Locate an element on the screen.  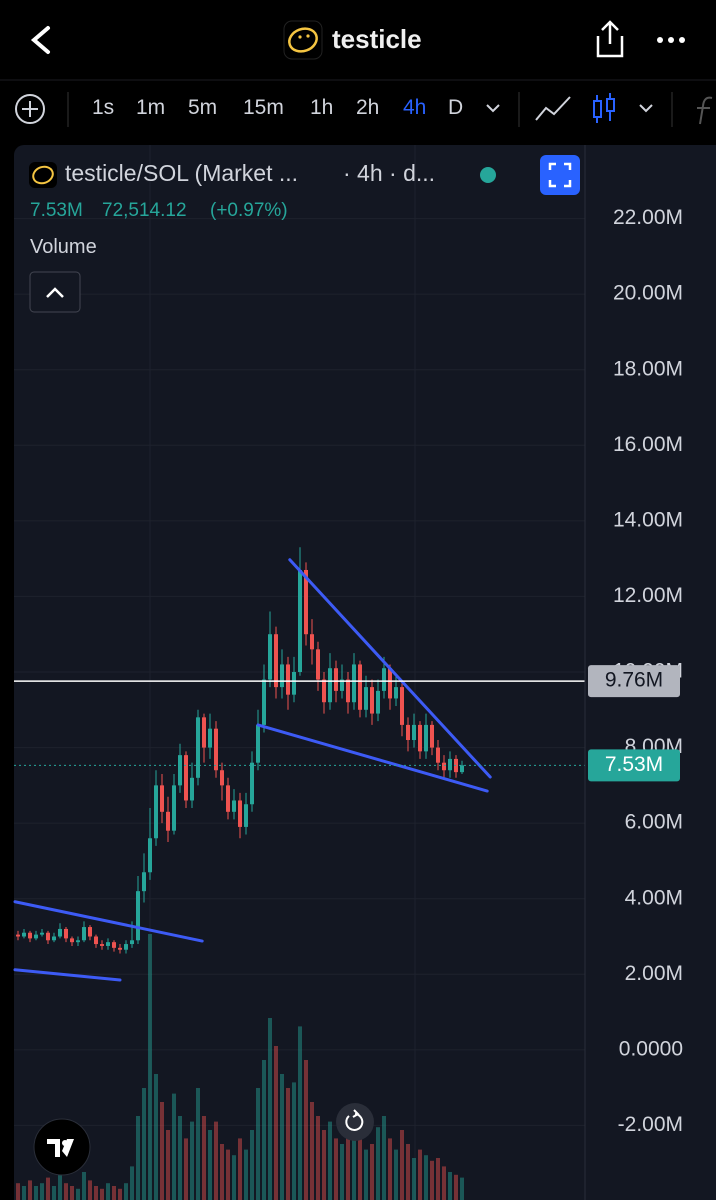
share-button is located at coordinates (610, 39).